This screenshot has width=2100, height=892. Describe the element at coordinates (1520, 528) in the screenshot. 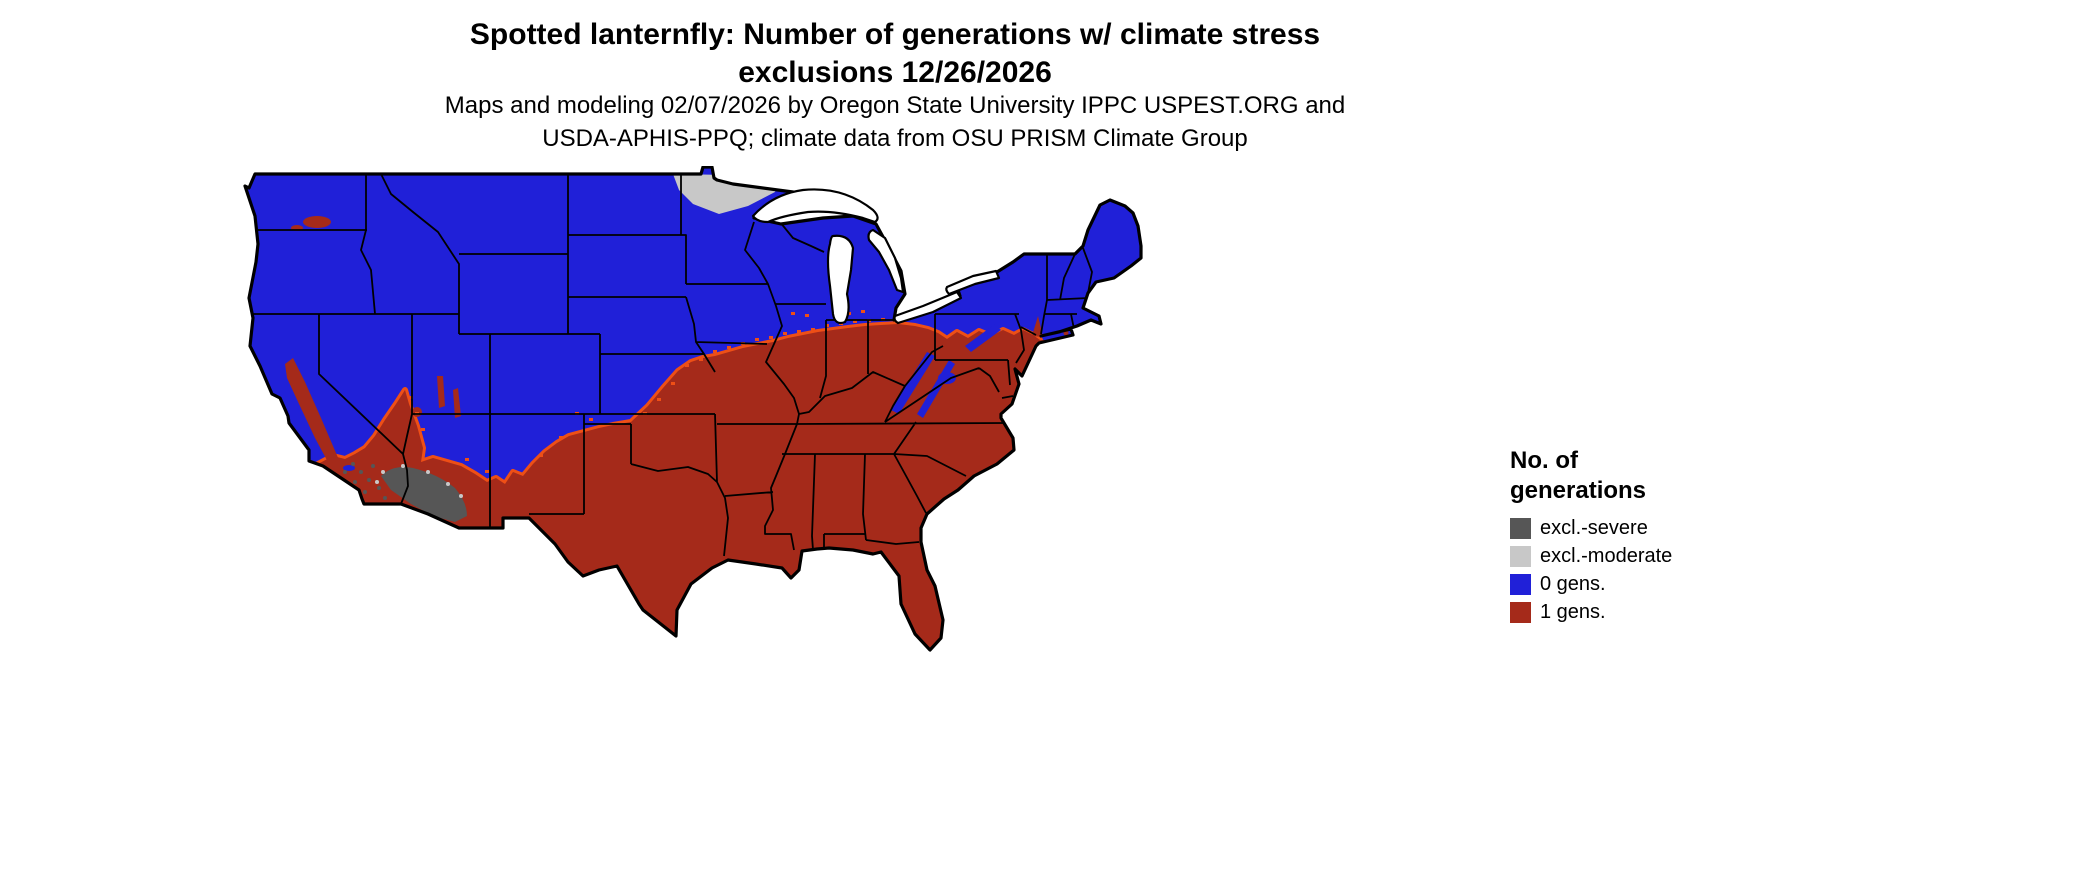

I see `legend-swatch-excl-severe` at that location.